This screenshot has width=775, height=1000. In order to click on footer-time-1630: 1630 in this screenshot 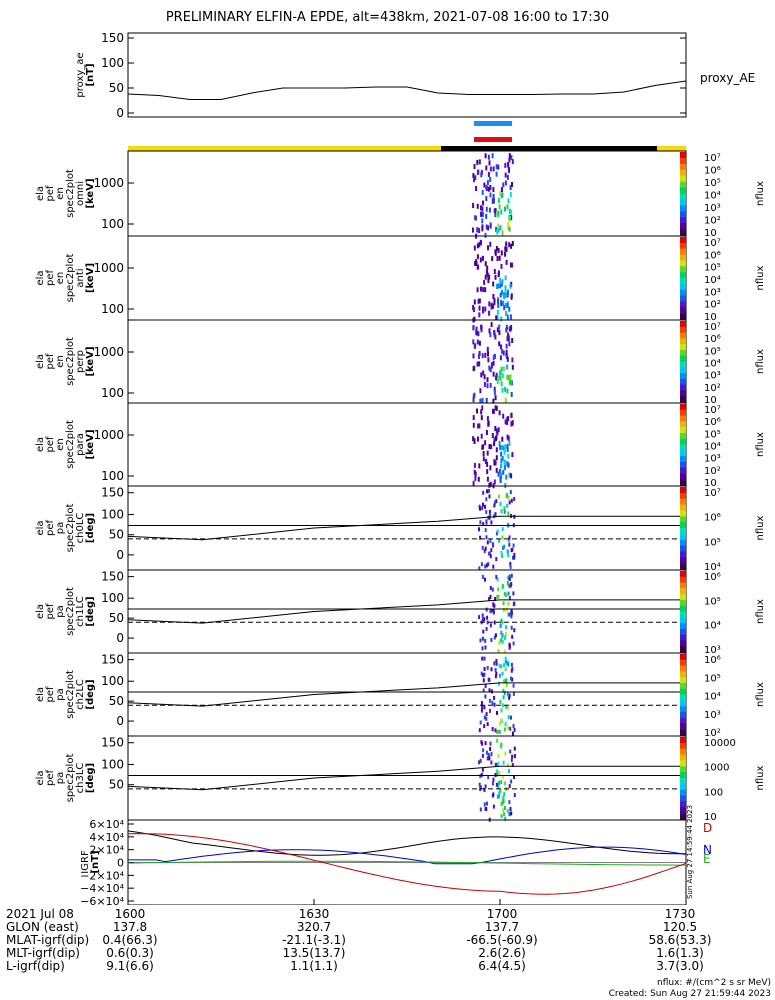, I will do `click(314, 914)`.